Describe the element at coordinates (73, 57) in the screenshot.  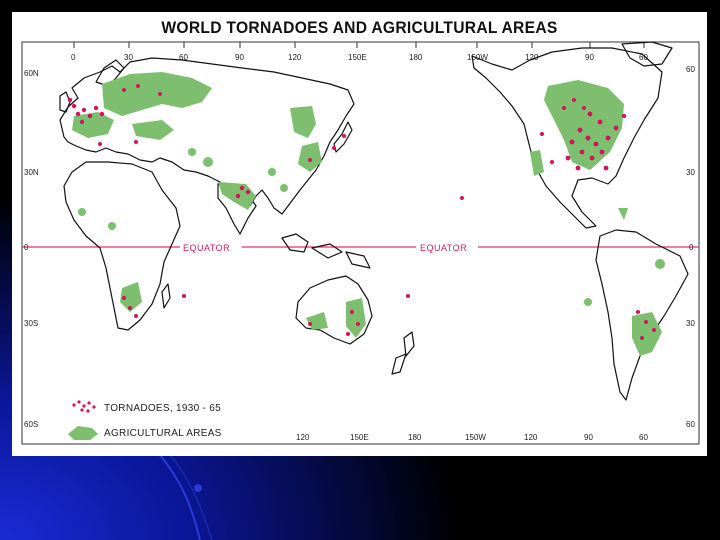
I see `lon-label: 0` at that location.